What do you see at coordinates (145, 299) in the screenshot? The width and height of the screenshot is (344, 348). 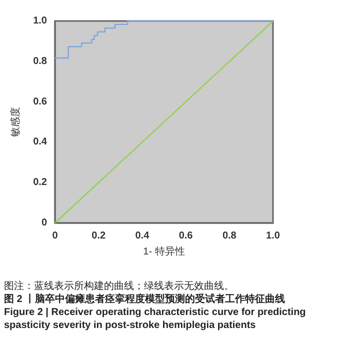 I see `caption: 图 2 丨脑卒中偏瘫患者痉挛程度模型预测的受试者工作特征曲线` at bounding box center [145, 299].